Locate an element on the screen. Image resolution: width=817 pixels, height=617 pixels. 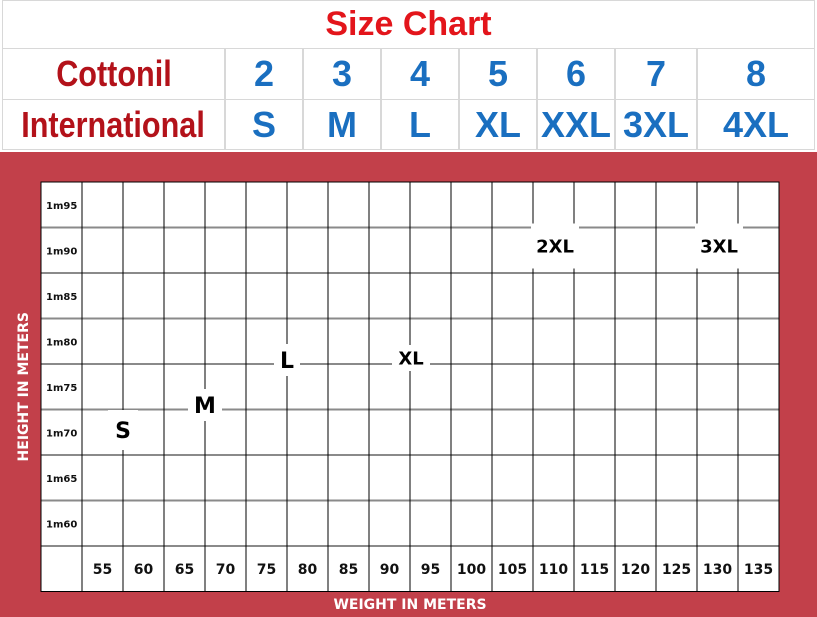
y-axis-title: HEIGHT IN METERS is located at coordinates (24, 386).